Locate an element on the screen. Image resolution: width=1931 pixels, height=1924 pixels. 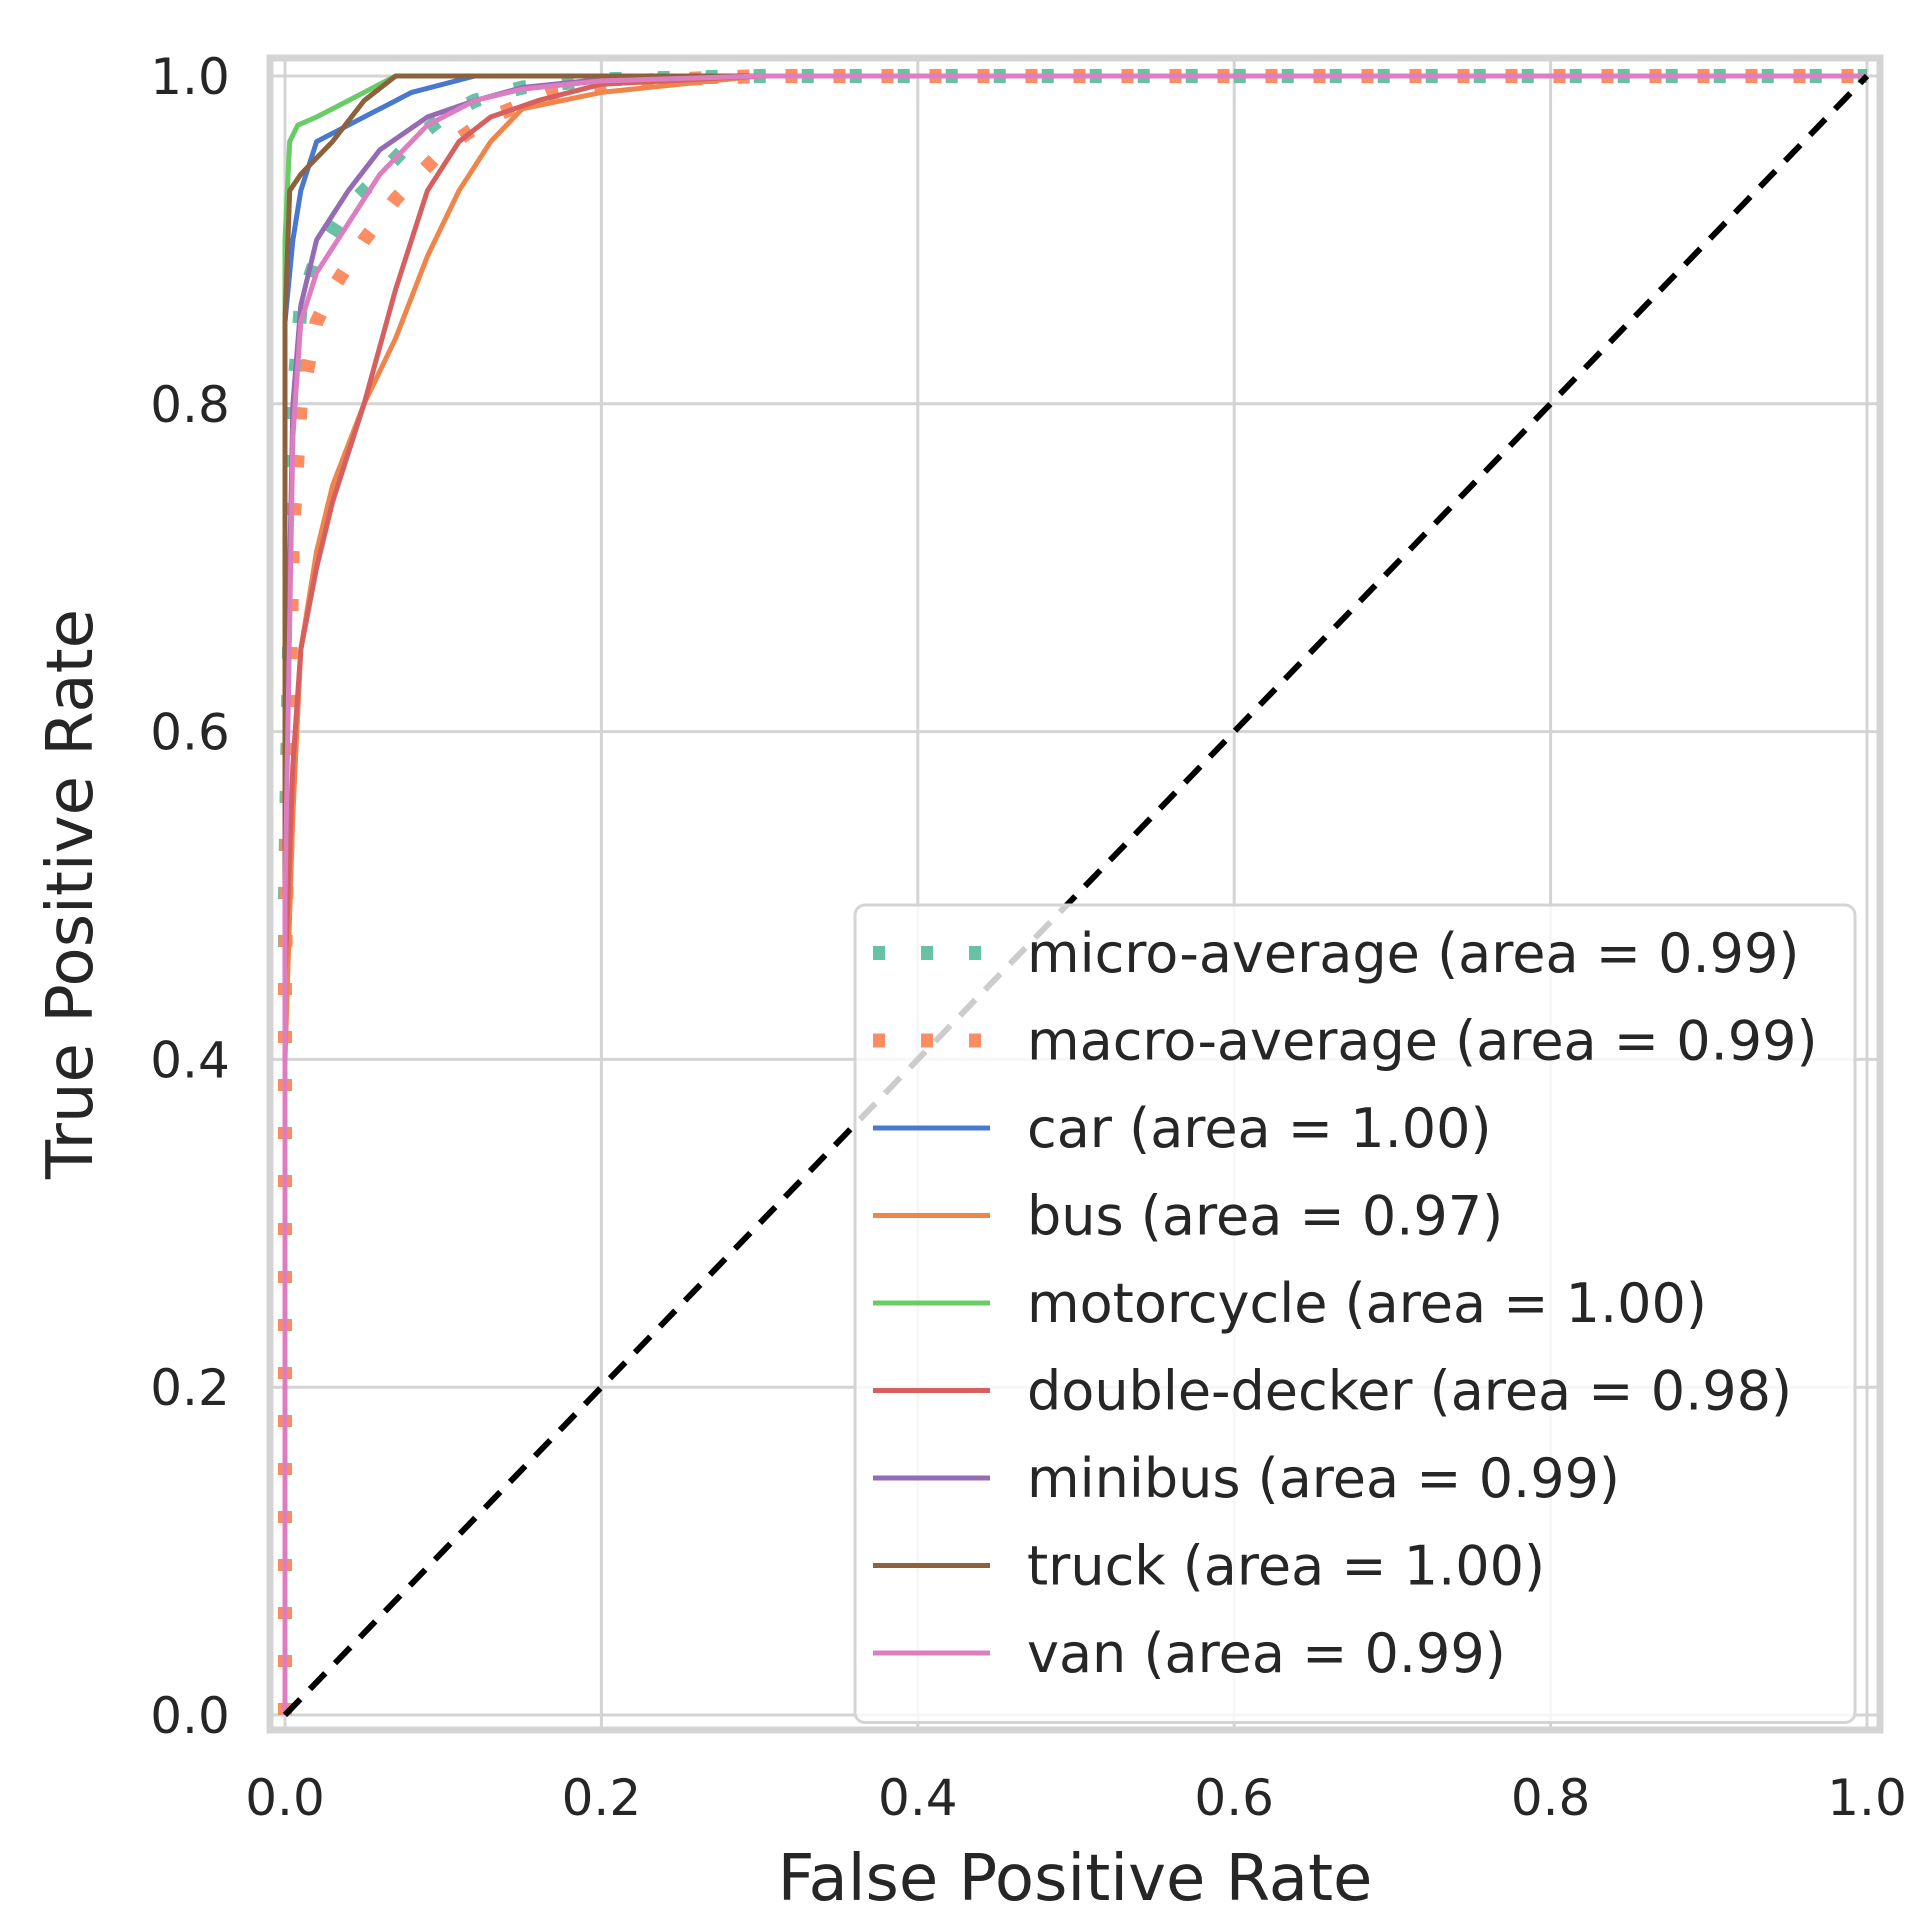
x-tick-label: 0.8 is located at coordinates (1551, 1798).